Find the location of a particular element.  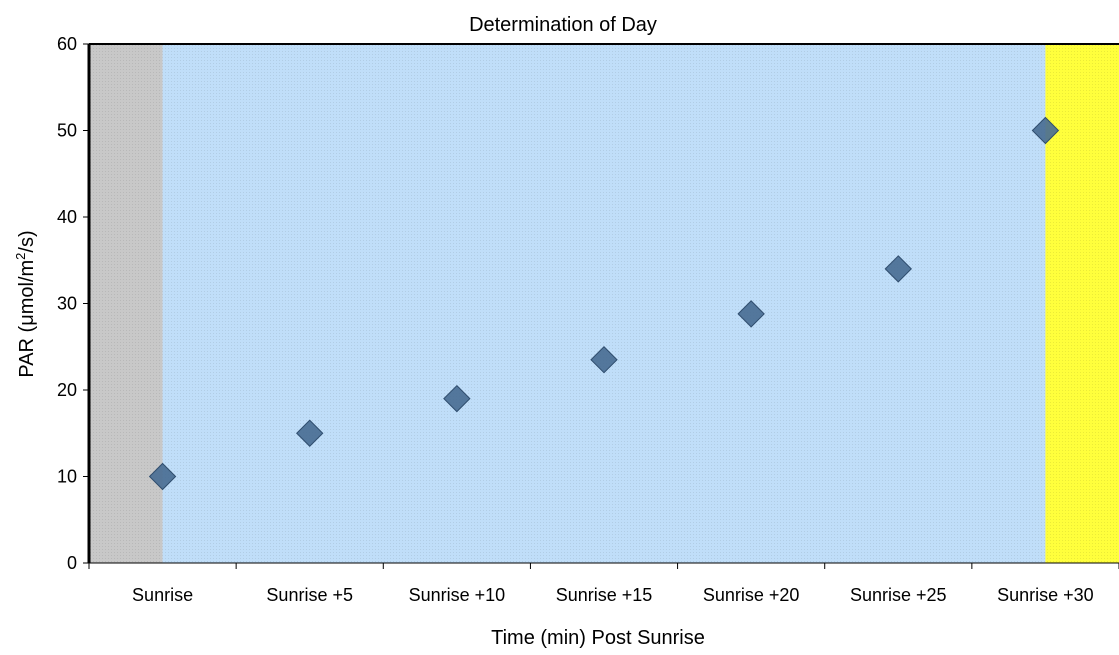

y-tick-label: 60 is located at coordinates (67, 44).